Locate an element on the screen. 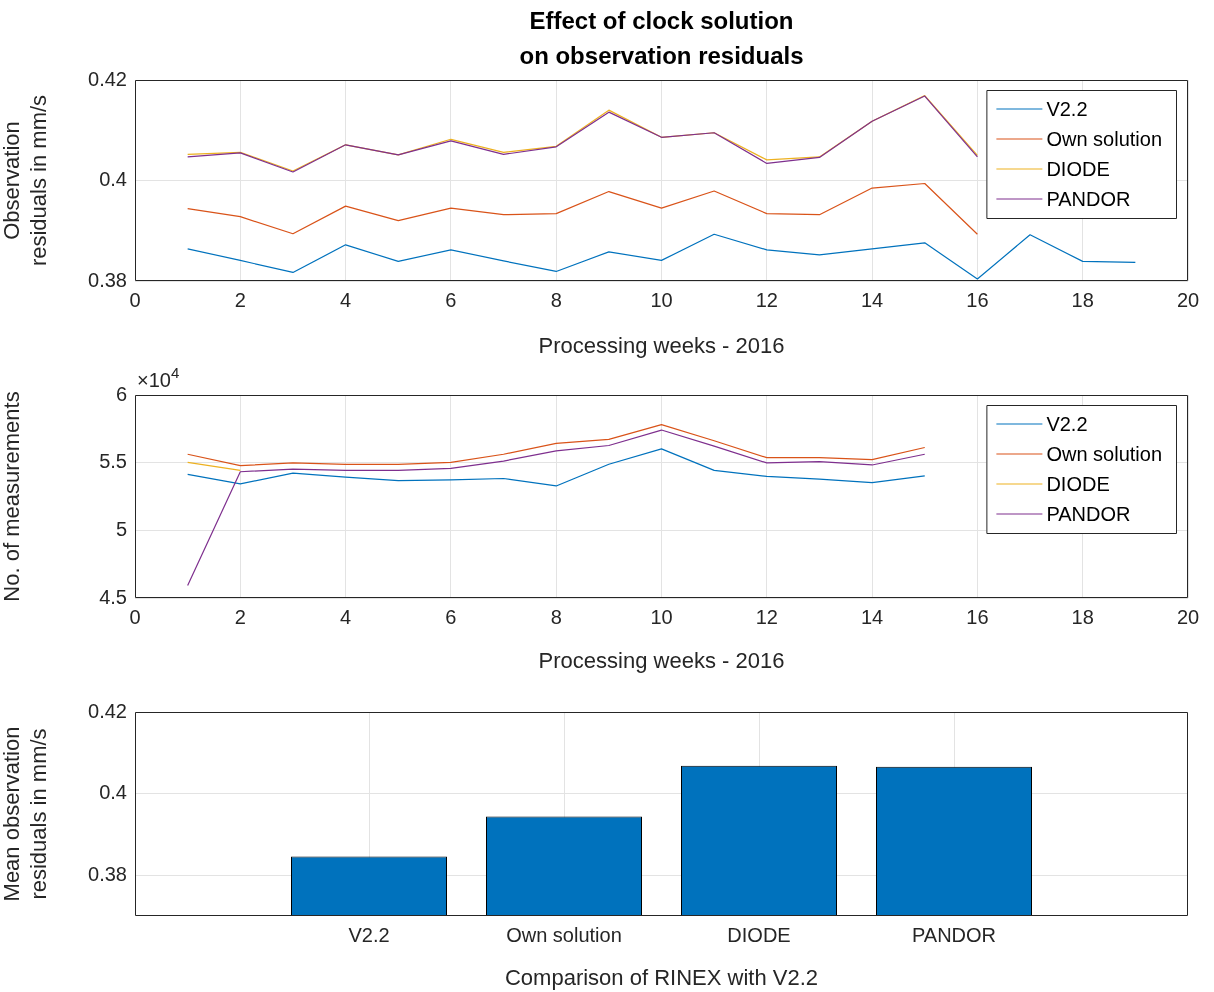  x-tick-label: V2.2 is located at coordinates (369, 934).